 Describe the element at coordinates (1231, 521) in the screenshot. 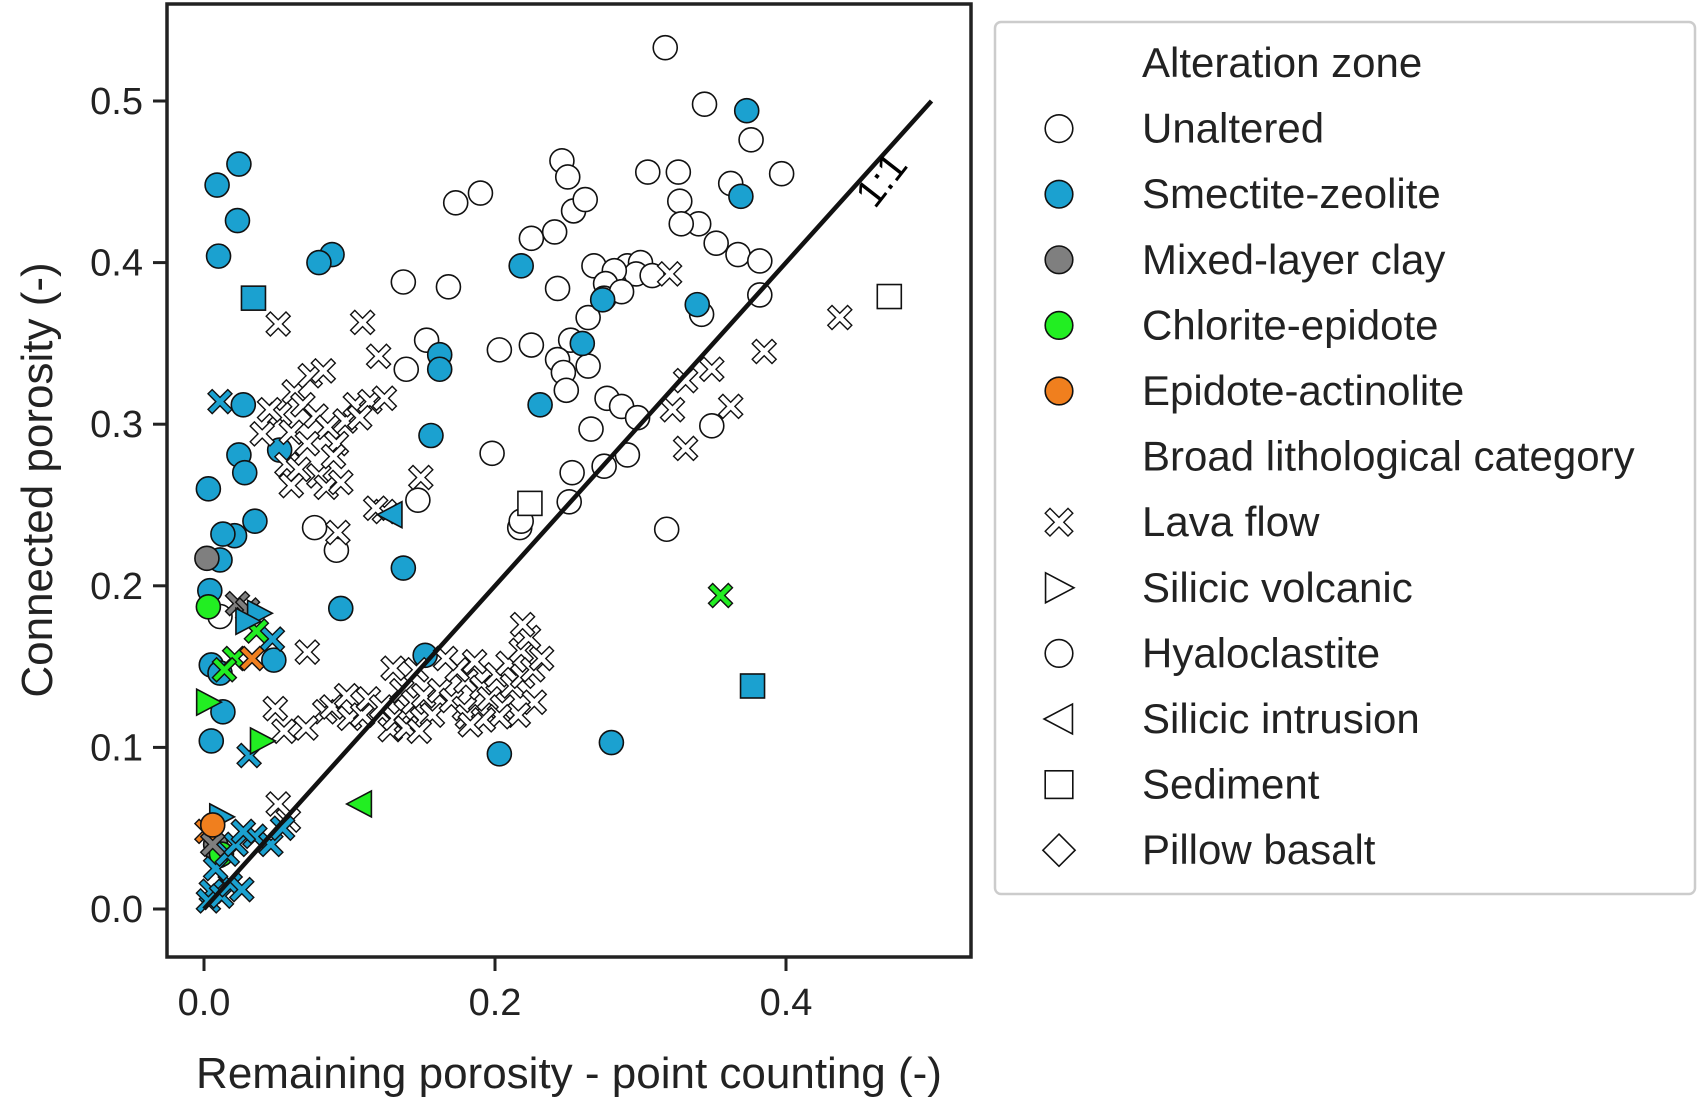

I see `legend-entry-label: Lava flow` at that location.